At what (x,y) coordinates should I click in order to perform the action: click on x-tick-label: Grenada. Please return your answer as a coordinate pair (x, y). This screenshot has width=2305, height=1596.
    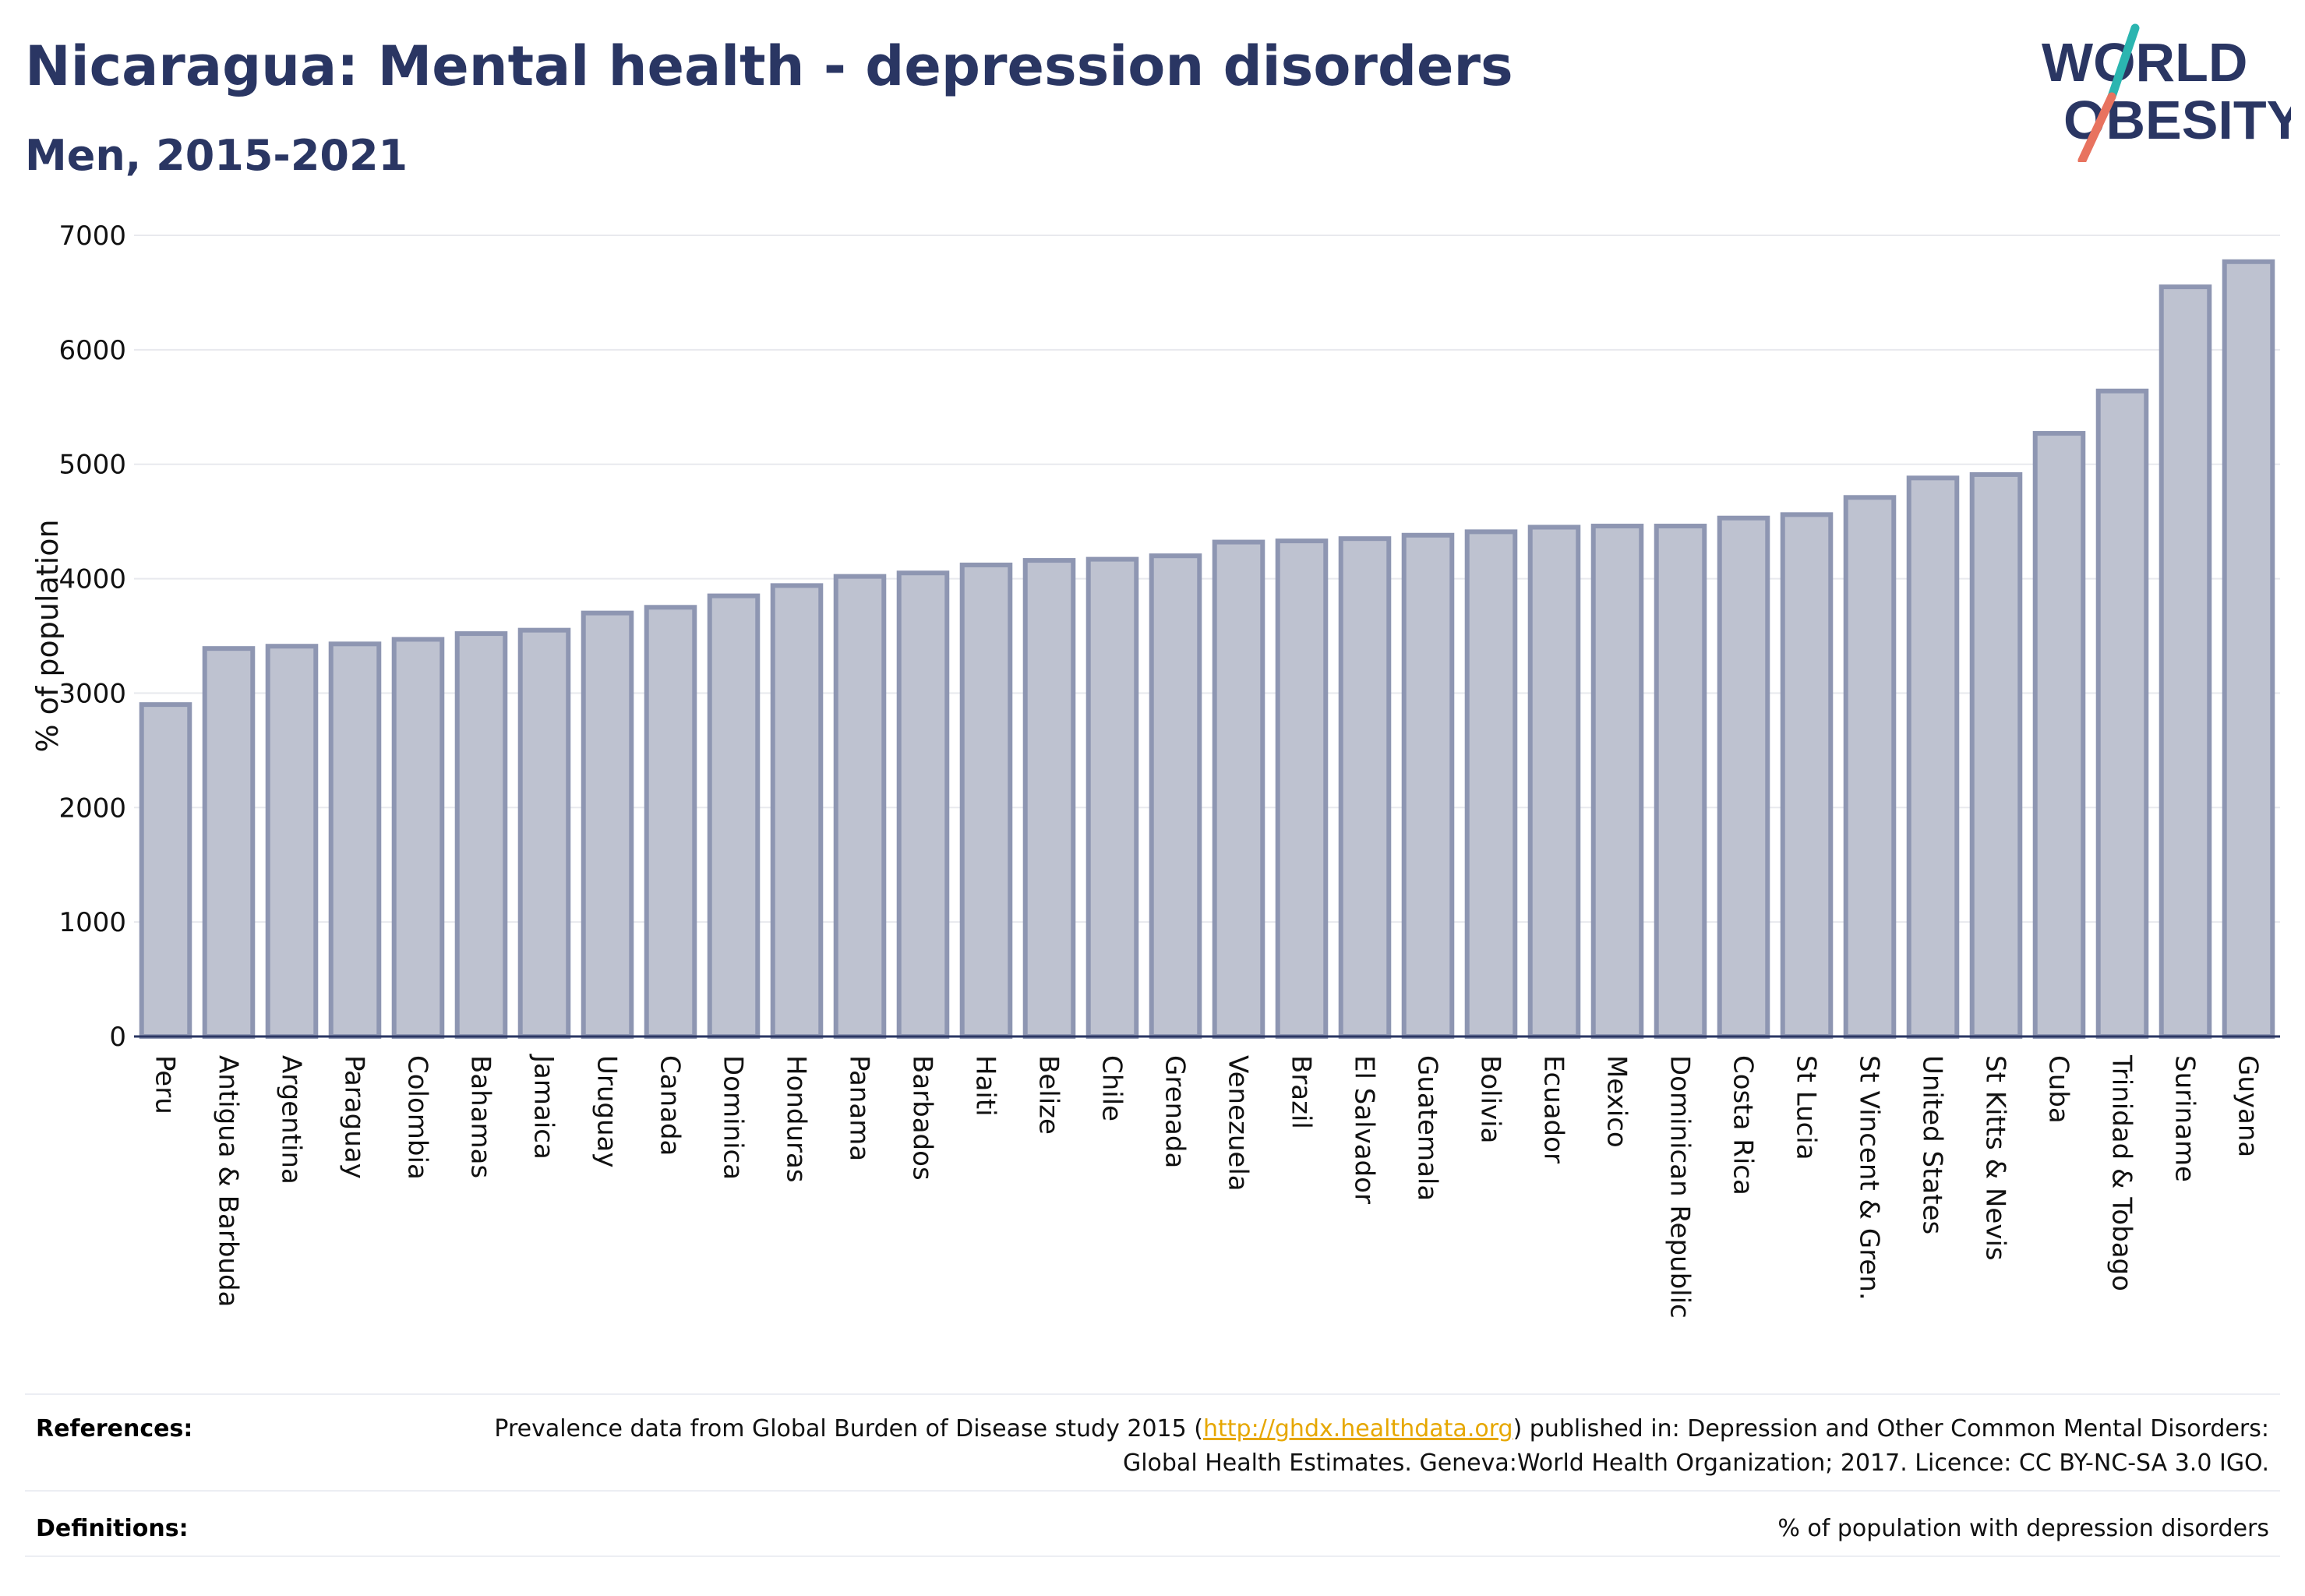
    Looking at the image, I should click on (1175, 1111).